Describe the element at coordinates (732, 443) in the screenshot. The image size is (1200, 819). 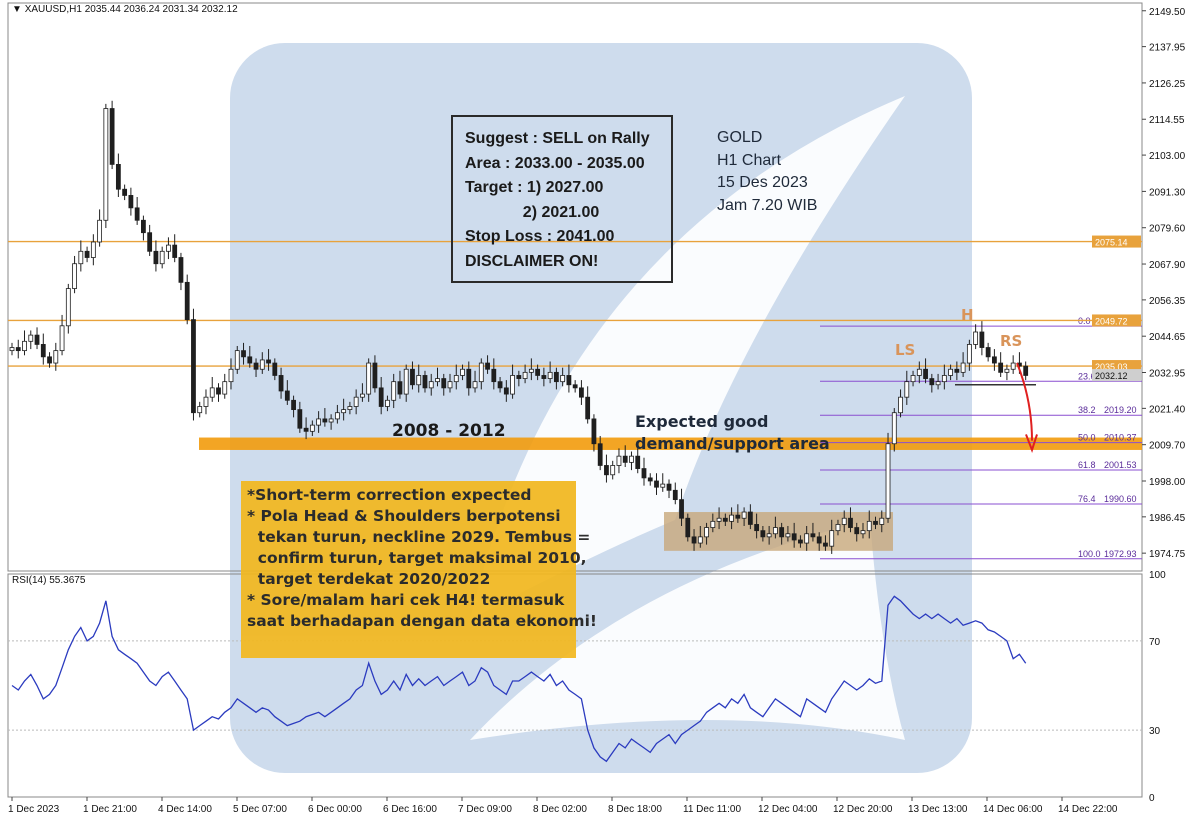
I see `demand-label-line-2: demand/support area` at that location.